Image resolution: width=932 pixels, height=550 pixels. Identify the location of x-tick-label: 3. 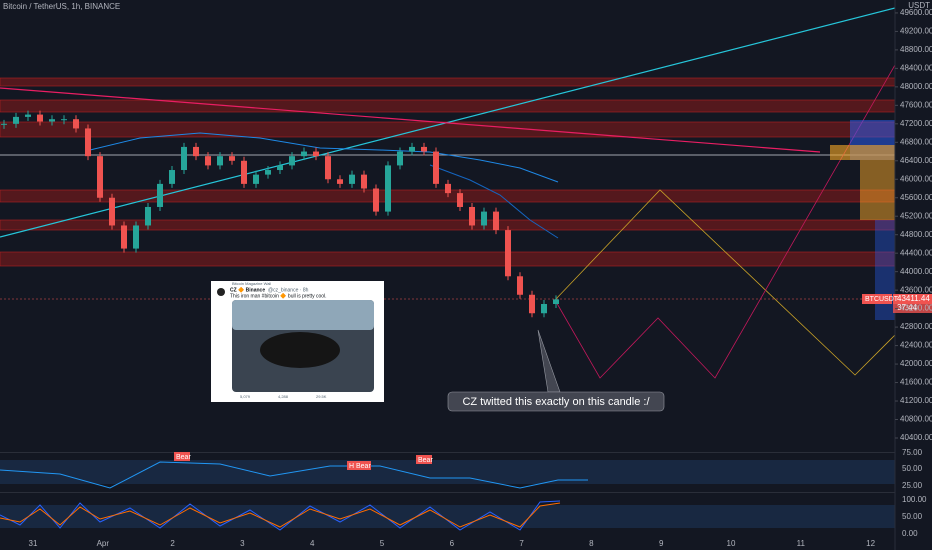
(242, 543).